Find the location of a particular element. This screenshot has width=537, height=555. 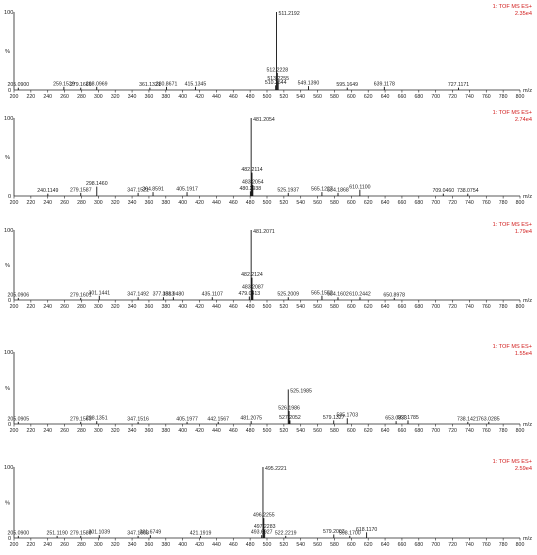

panel-2-x-tick-label: 440 is located at coordinates (216, 203).